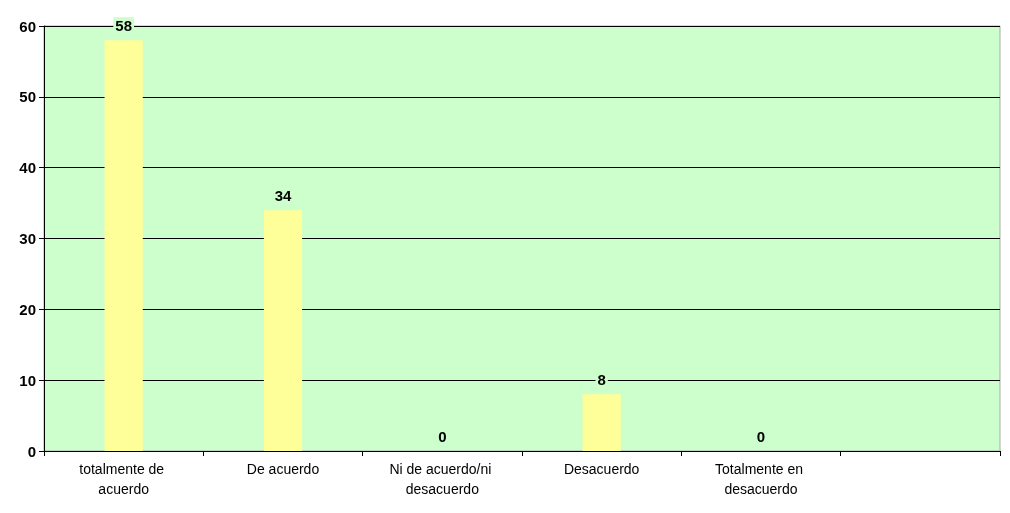  What do you see at coordinates (27, 238) in the screenshot?
I see `y-tick-label: 30` at bounding box center [27, 238].